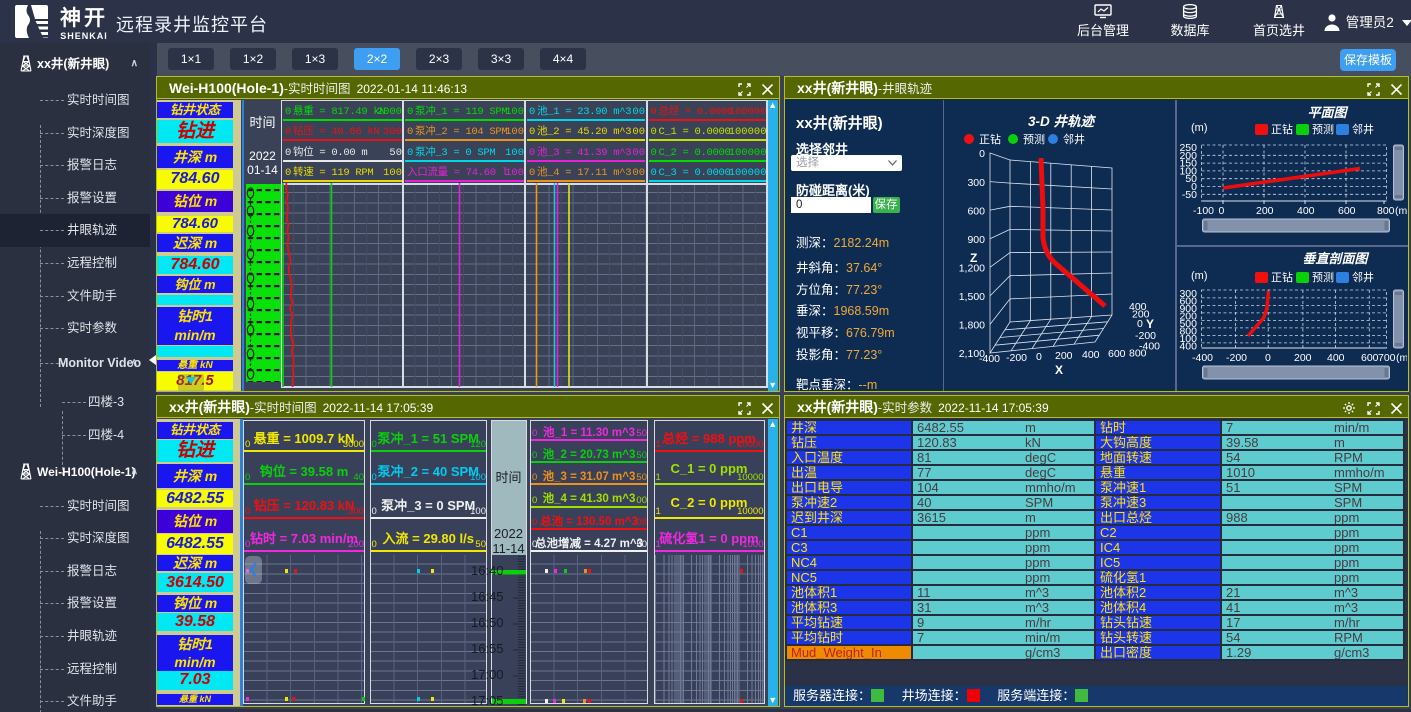 The image size is (1411, 712). Describe the element at coordinates (1189, 195) in the screenshot. I see `svg-text: -50` at that location.